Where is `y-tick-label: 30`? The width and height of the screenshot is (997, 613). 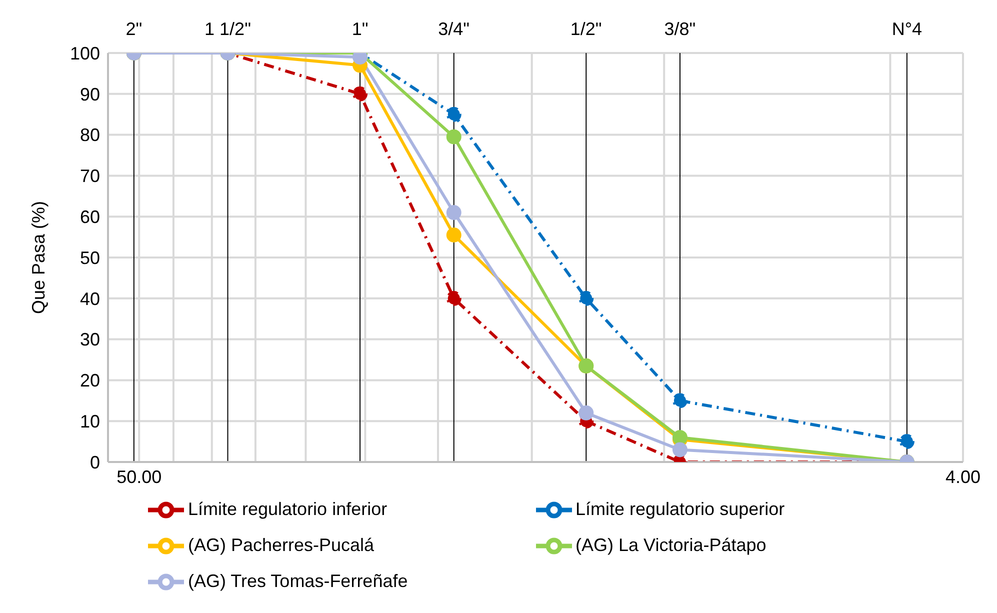
y-tick-label: 30 is located at coordinates (90, 340).